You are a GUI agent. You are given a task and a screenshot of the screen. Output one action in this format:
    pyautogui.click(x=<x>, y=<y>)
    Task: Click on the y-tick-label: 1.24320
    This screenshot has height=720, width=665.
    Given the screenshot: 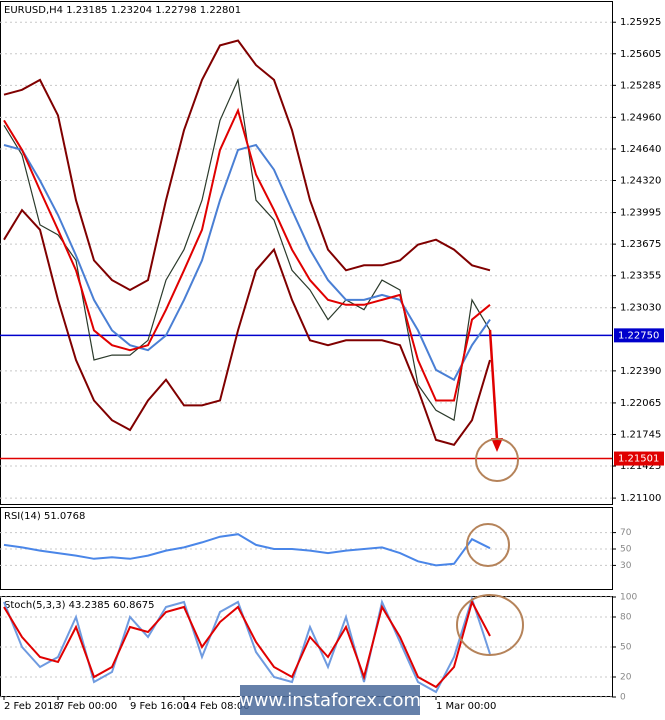 What is the action you would take?
    pyautogui.click(x=640, y=181)
    